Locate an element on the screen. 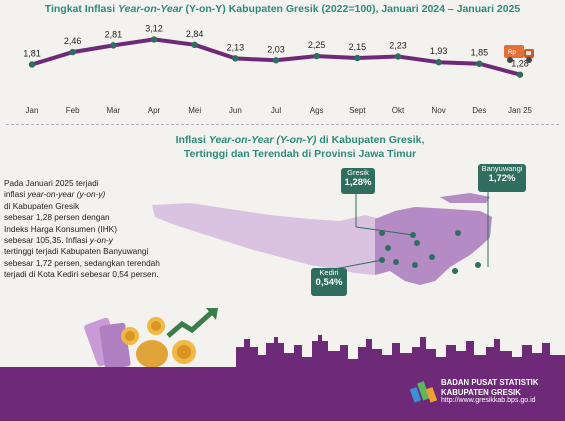  data-label: 3,12 is located at coordinates (154, 28).